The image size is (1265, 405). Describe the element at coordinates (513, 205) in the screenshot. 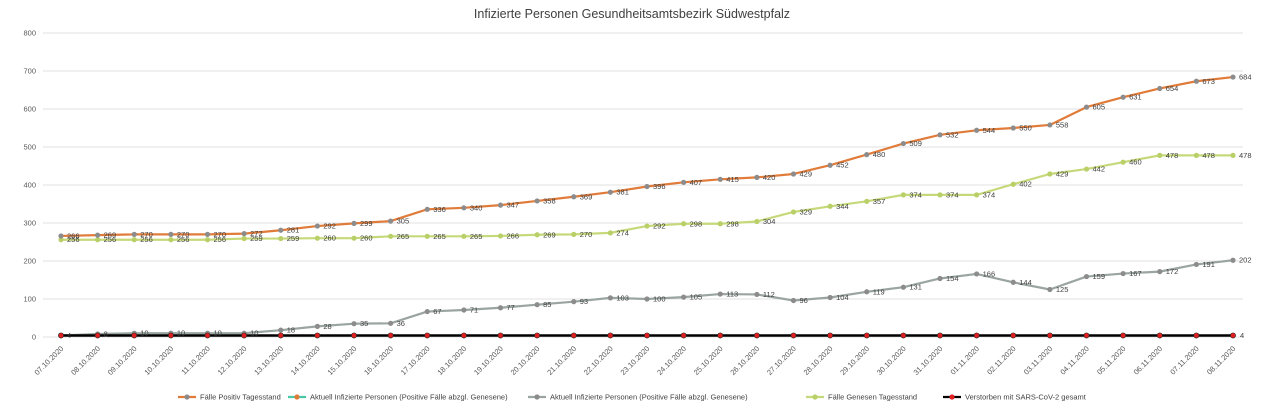

I see `data-label: 347` at that location.